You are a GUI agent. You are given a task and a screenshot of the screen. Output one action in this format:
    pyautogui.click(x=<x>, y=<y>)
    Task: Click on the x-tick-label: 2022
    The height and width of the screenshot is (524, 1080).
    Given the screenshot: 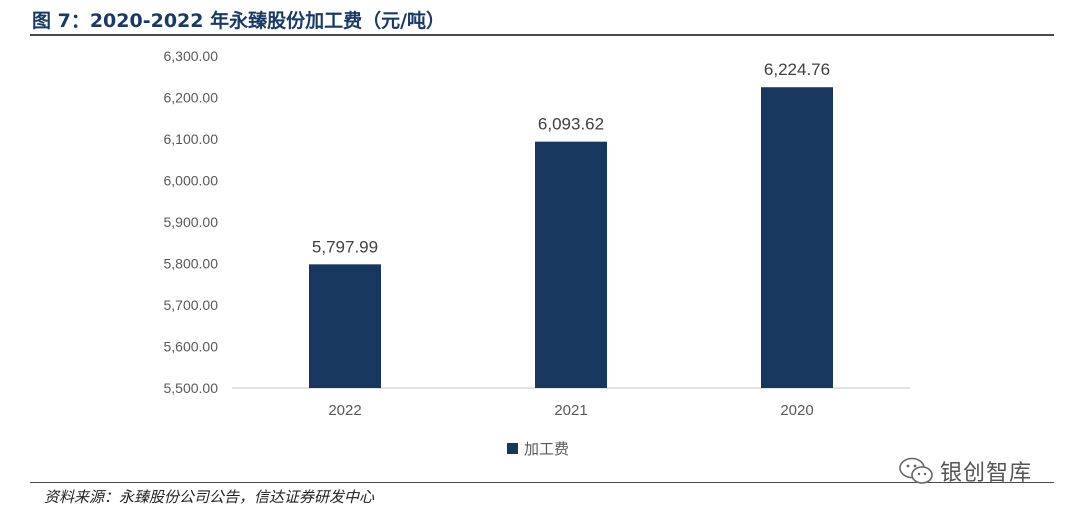 What is the action you would take?
    pyautogui.click(x=344, y=410)
    